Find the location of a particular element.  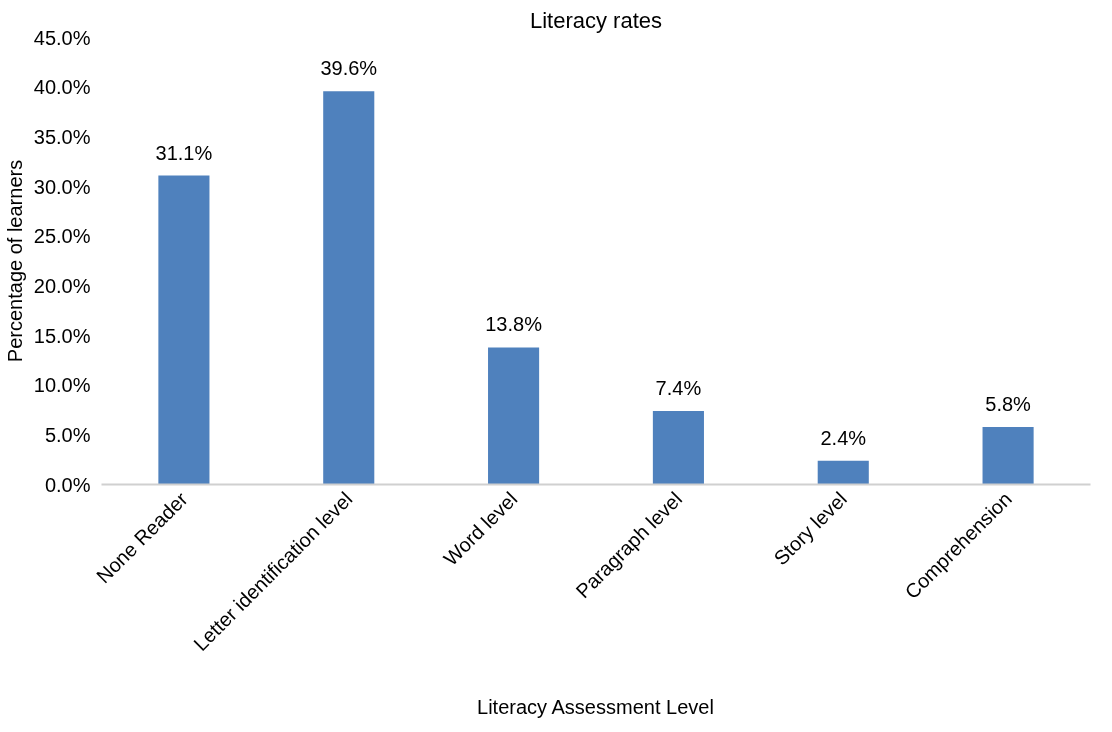

data-label: 7.4% is located at coordinates (678, 387).